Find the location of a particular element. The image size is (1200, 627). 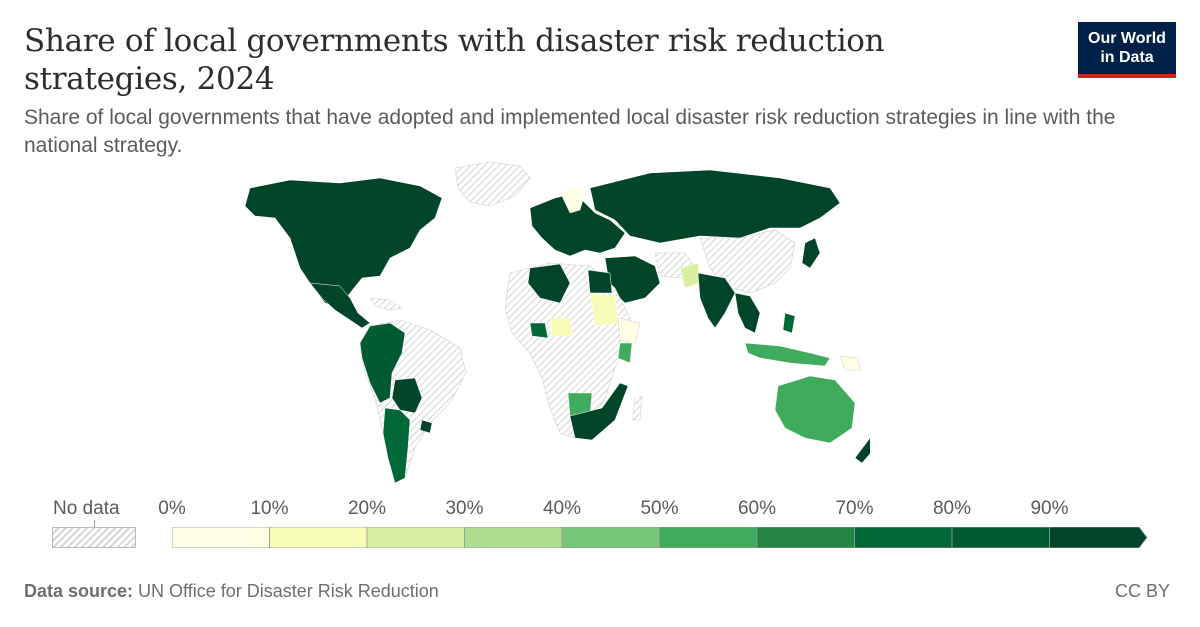

legend-tick-label: 0% is located at coordinates (172, 508).